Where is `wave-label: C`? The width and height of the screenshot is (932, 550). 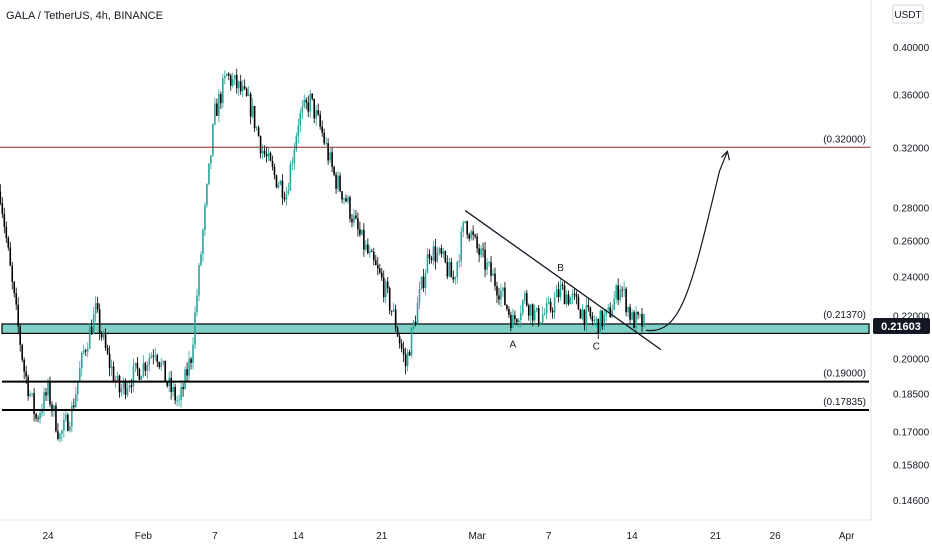
wave-label: C is located at coordinates (596, 347).